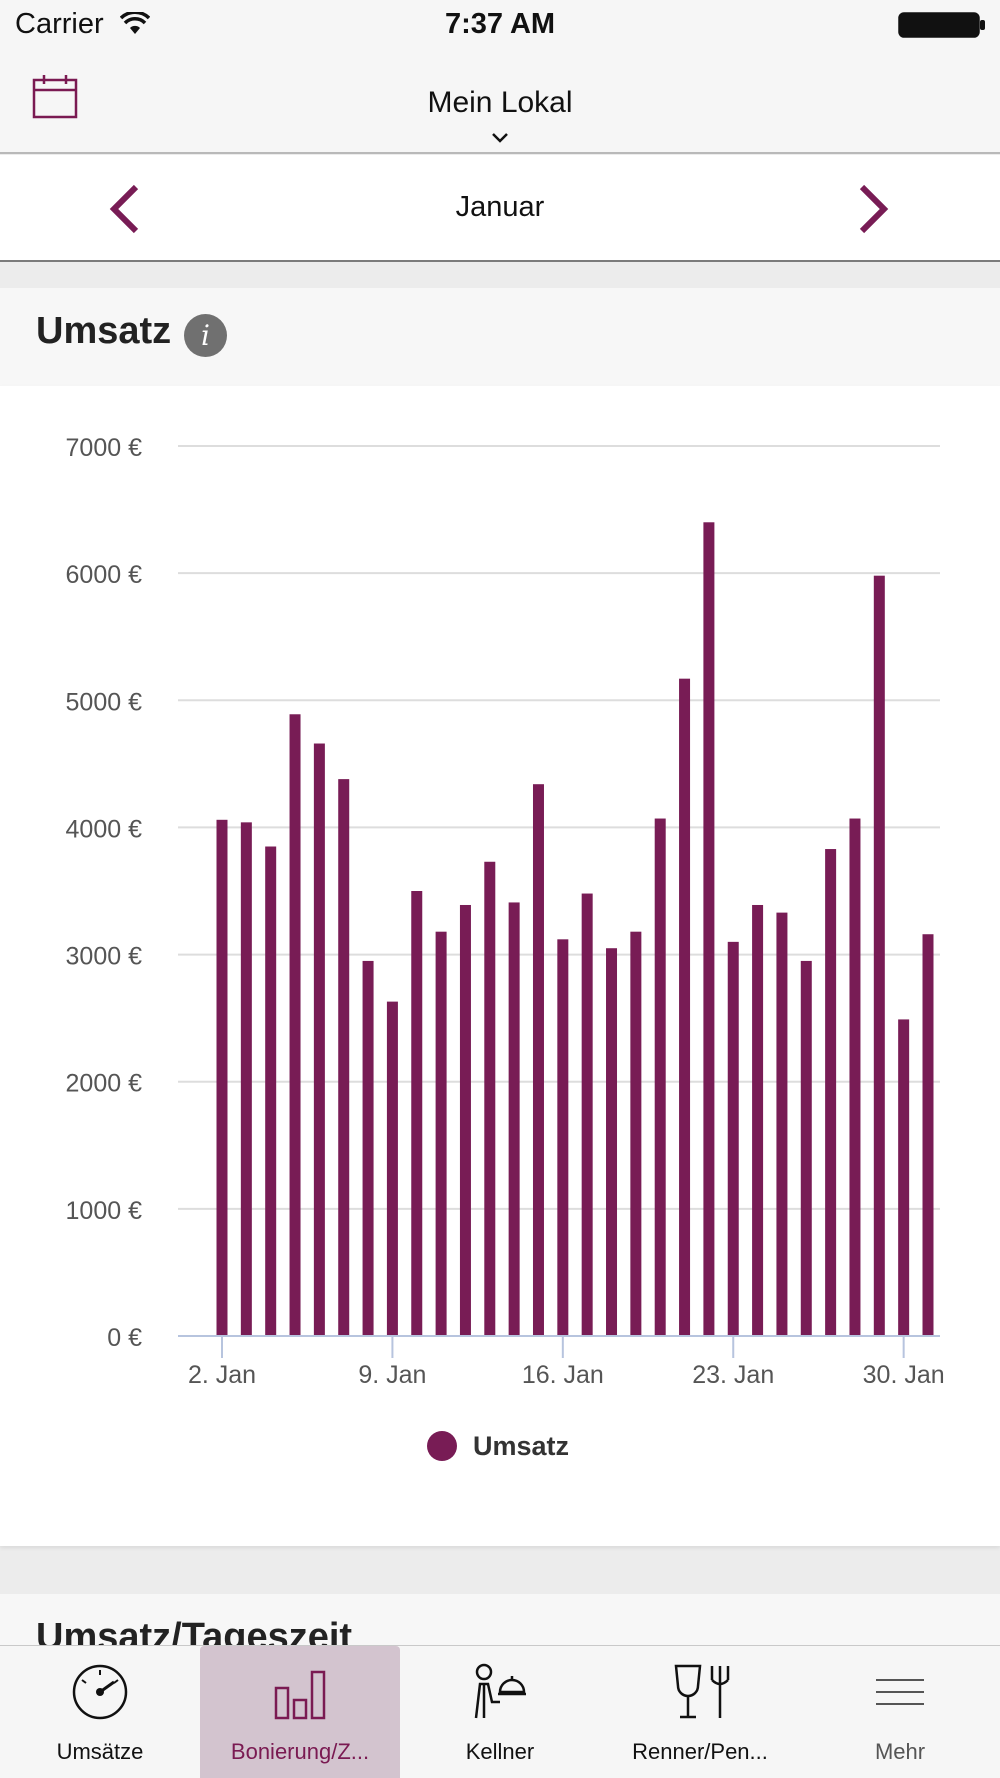 This screenshot has width=1000, height=1778. What do you see at coordinates (733, 1375) in the screenshot?
I see `x-tick-label: 23. Jan` at bounding box center [733, 1375].